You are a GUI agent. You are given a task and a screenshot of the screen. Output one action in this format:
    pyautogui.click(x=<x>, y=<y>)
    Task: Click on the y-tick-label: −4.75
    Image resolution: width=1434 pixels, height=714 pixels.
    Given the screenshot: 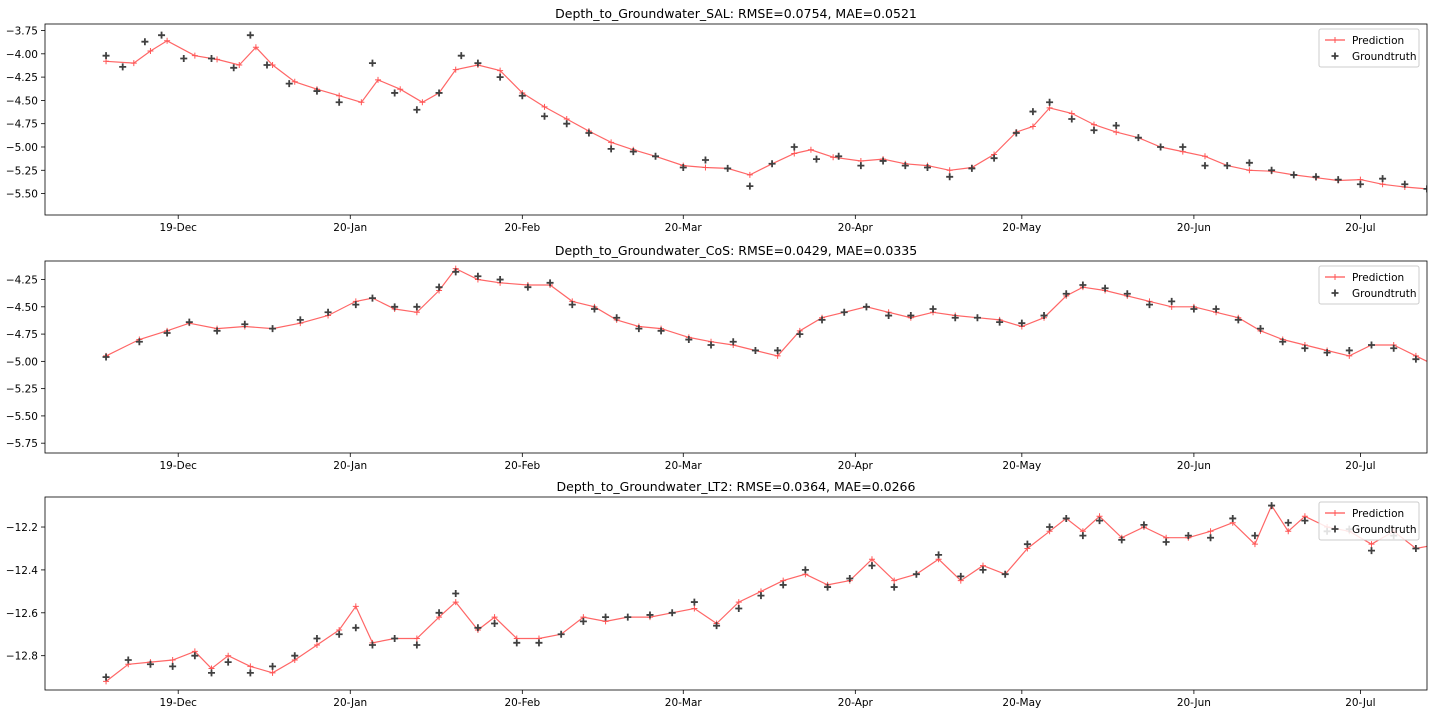 What is the action you would take?
    pyautogui.click(x=22, y=125)
    